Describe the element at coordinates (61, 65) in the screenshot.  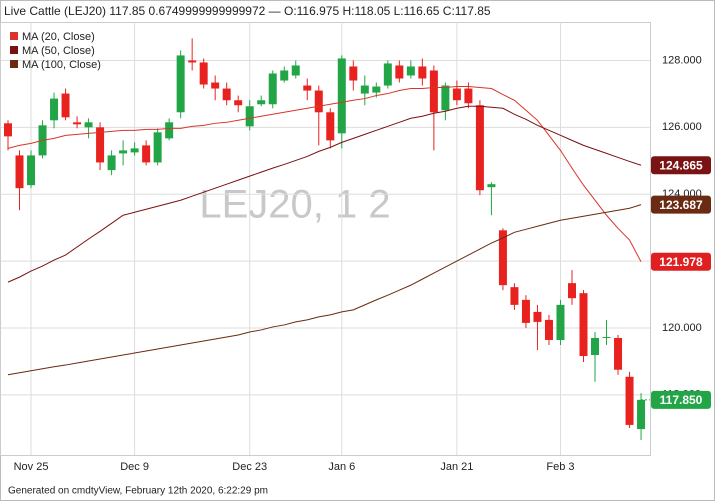
I see `legend-label: MA (100, Close)` at that location.